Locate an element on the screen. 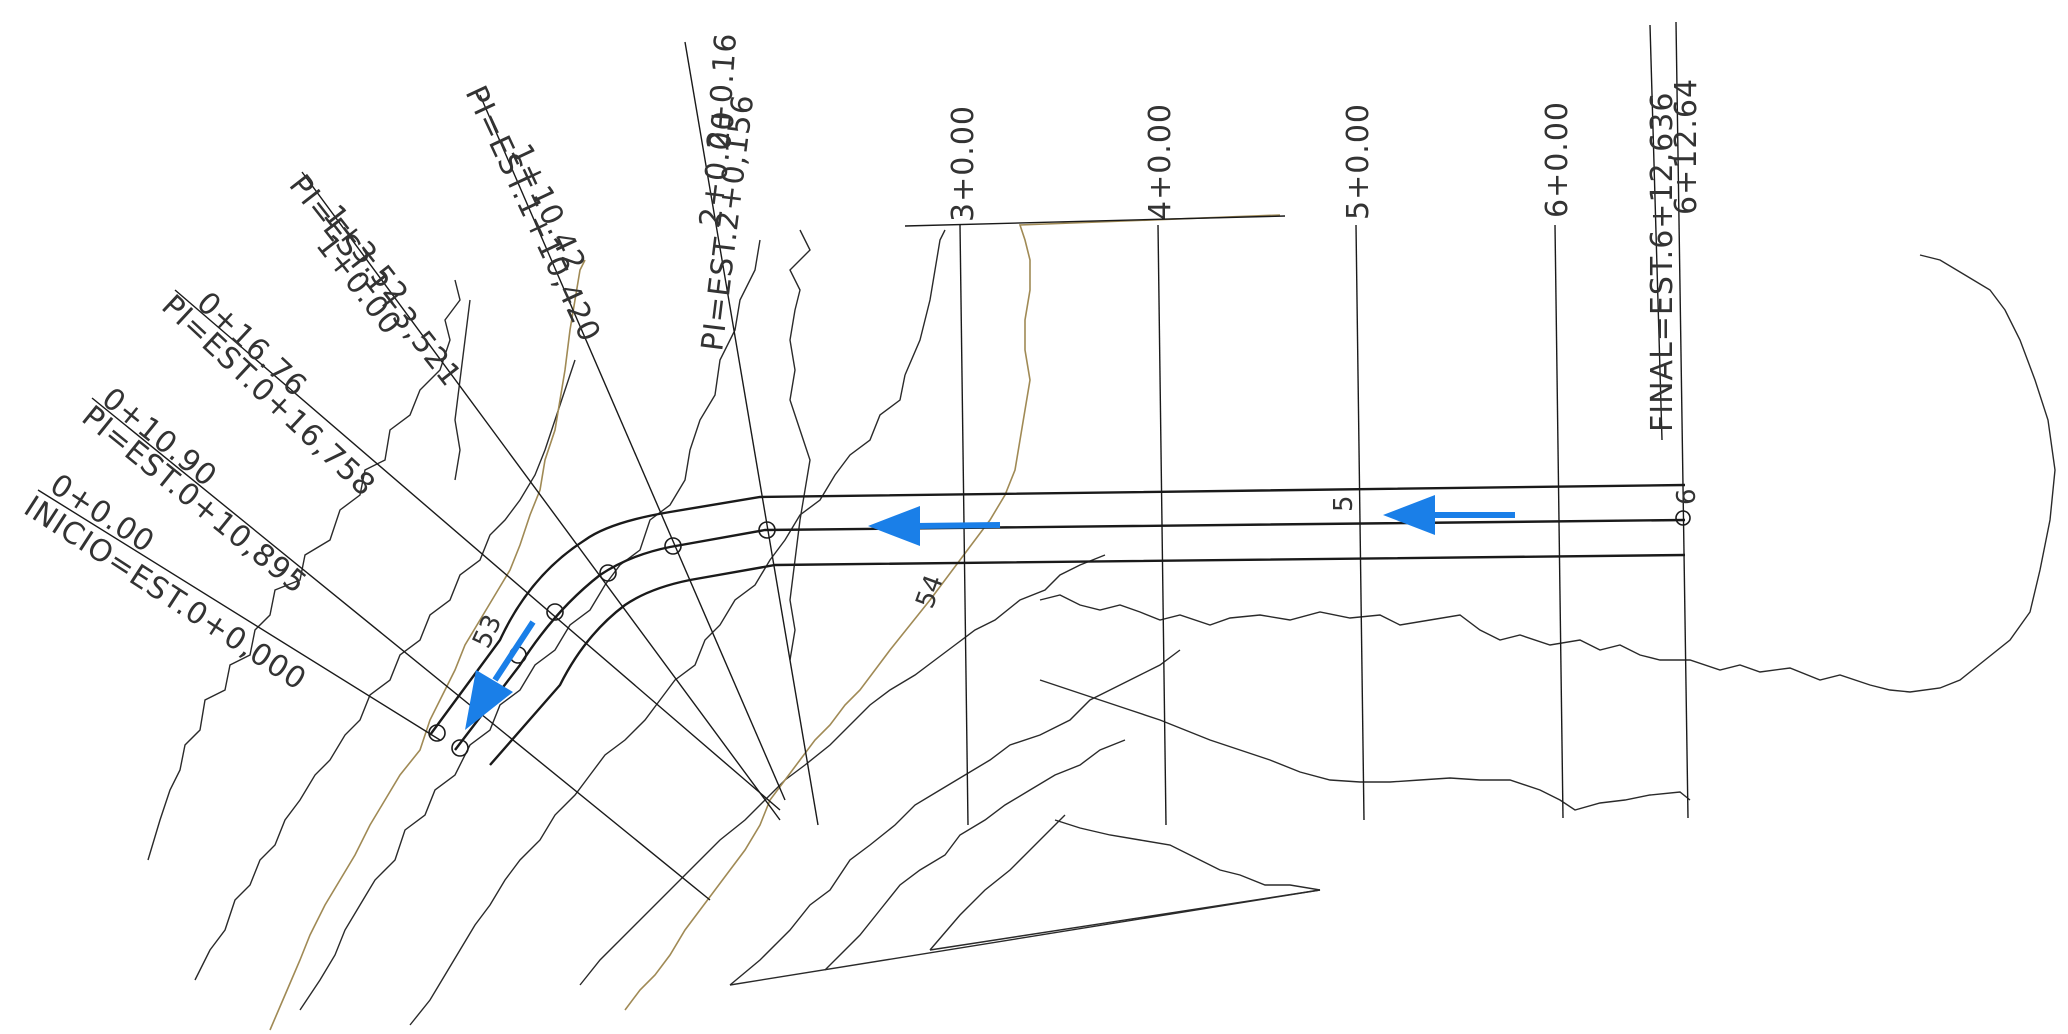 The height and width of the screenshot is (1034, 2068). station-label-final: FINAL=EST.6+12,636 is located at coordinates (1662, 262).